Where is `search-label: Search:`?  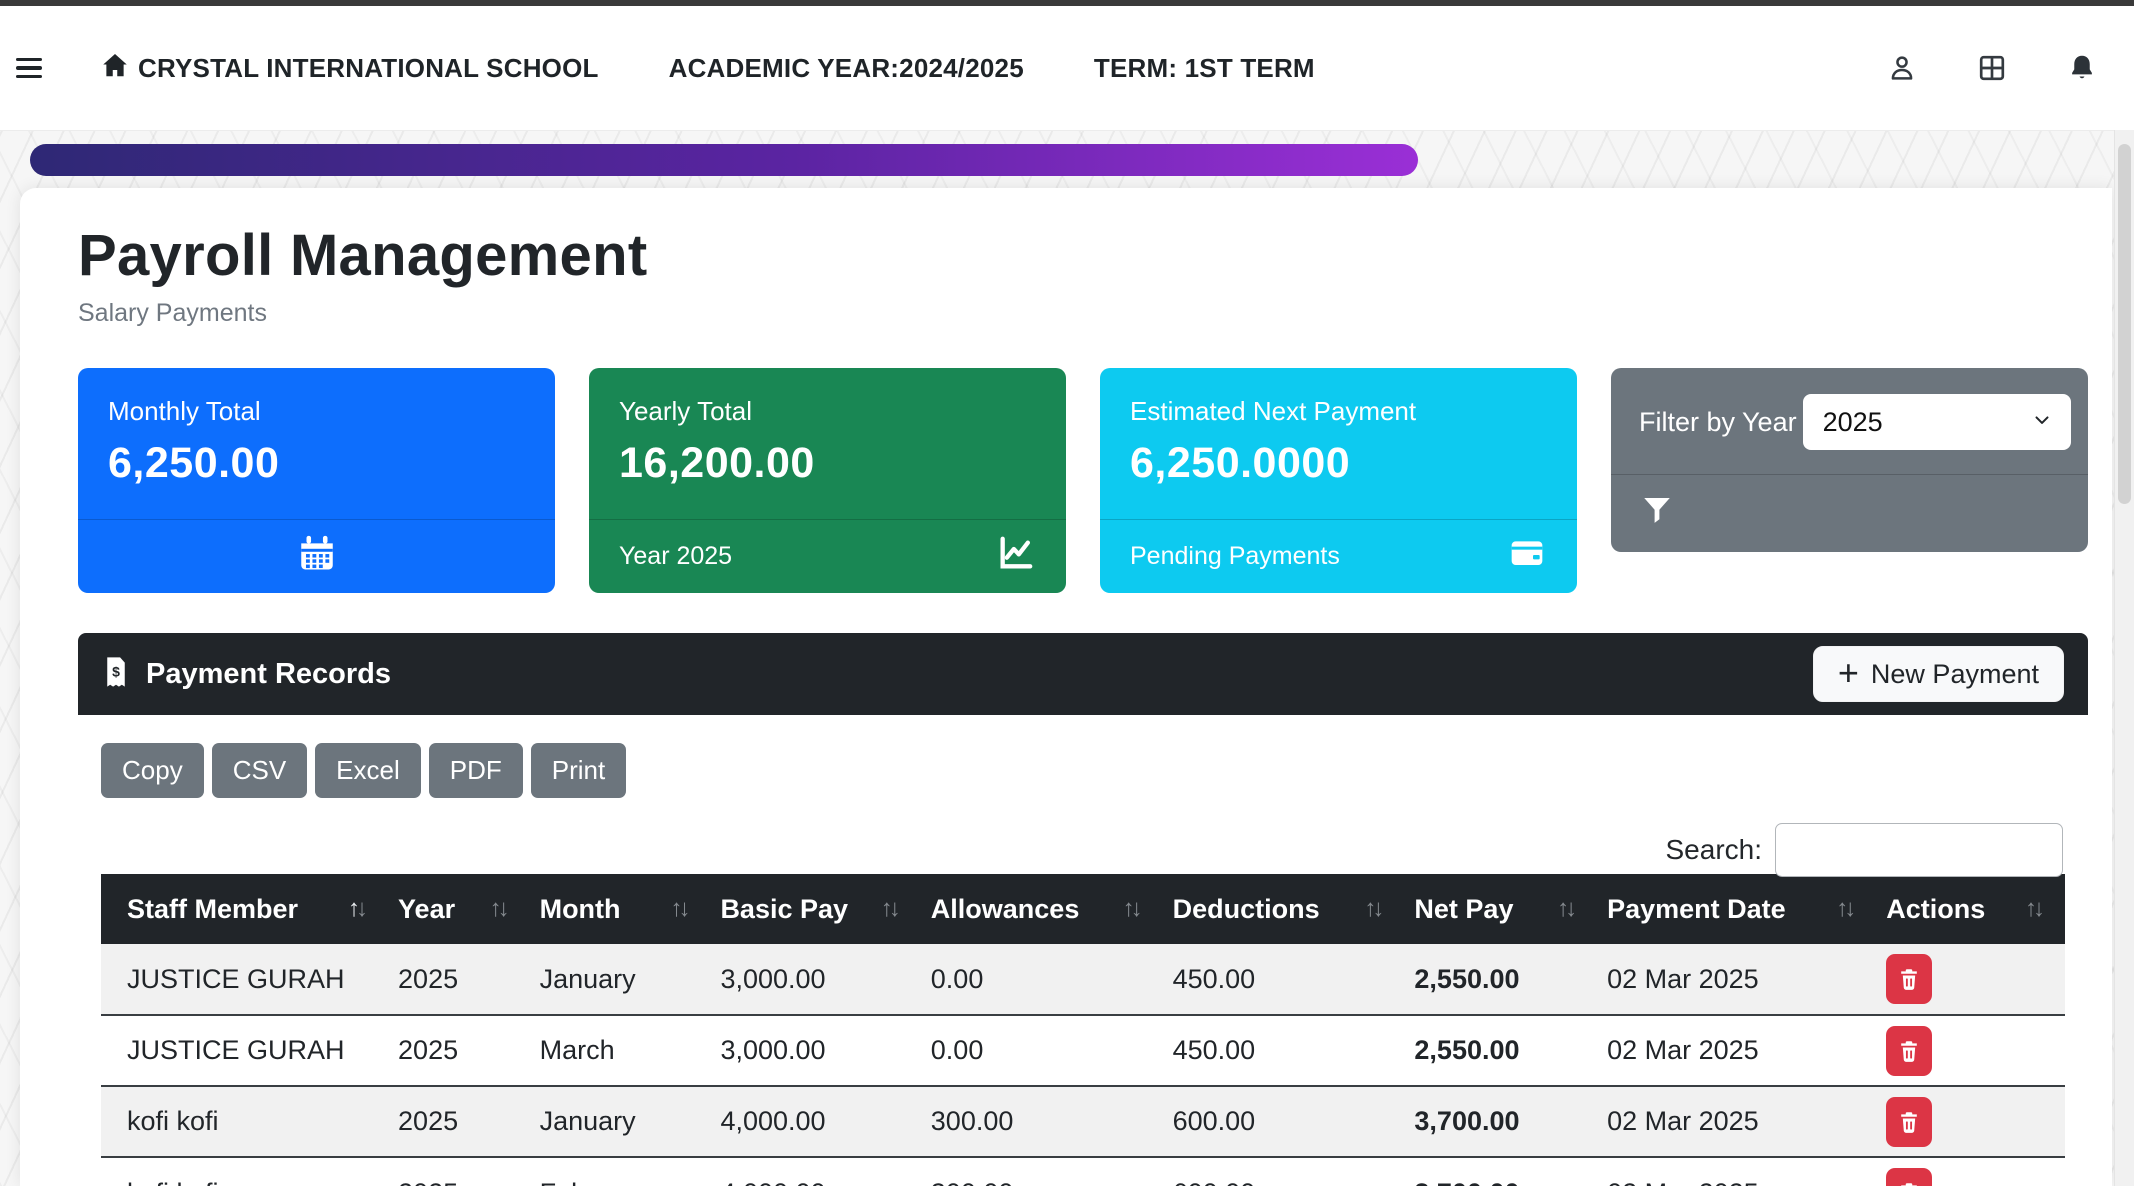
search-label: Search: is located at coordinates (1714, 849).